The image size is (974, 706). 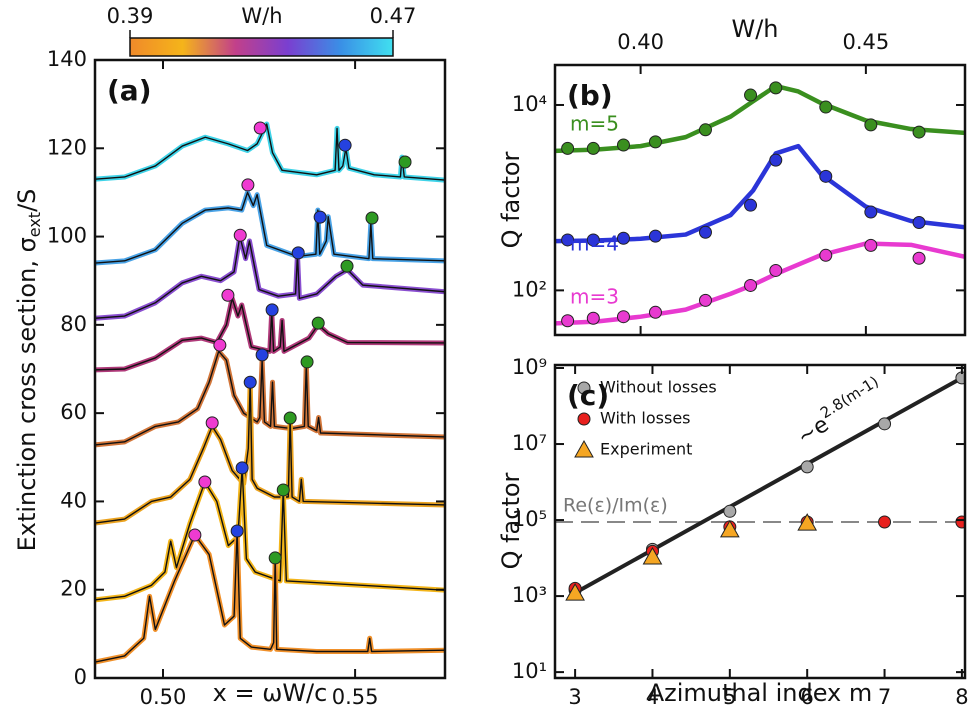 What do you see at coordinates (594, 124) in the screenshot?
I see `series-label: m=5` at bounding box center [594, 124].